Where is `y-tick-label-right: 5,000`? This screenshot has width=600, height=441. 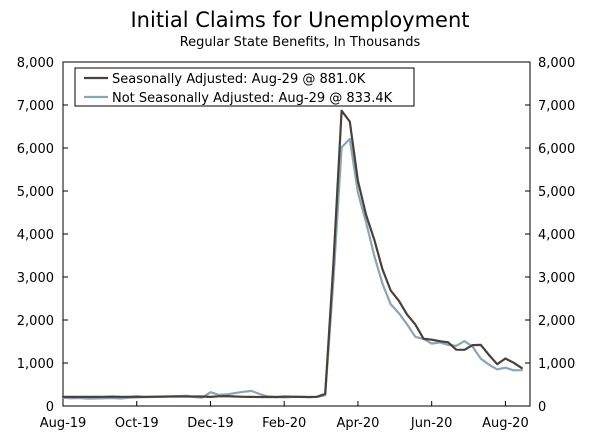
y-tick-label-right: 5,000 is located at coordinates (556, 192).